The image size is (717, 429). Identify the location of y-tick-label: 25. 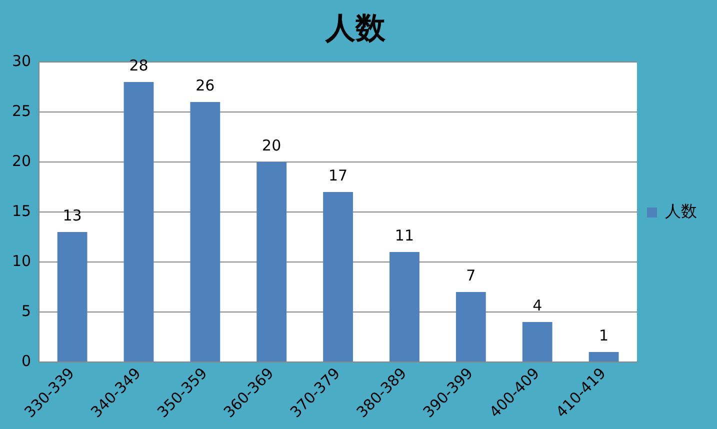
(22, 111).